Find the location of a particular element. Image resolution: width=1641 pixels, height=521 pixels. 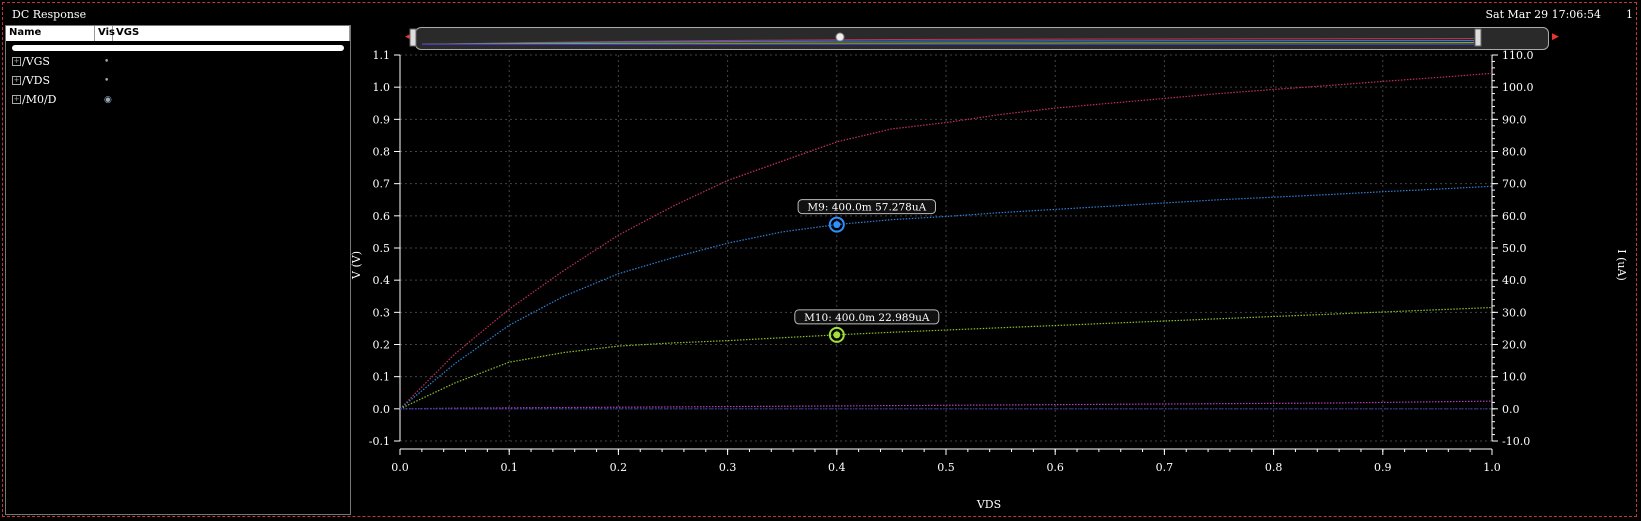

x-zoom-scrollbar is located at coordinates (982, 38).